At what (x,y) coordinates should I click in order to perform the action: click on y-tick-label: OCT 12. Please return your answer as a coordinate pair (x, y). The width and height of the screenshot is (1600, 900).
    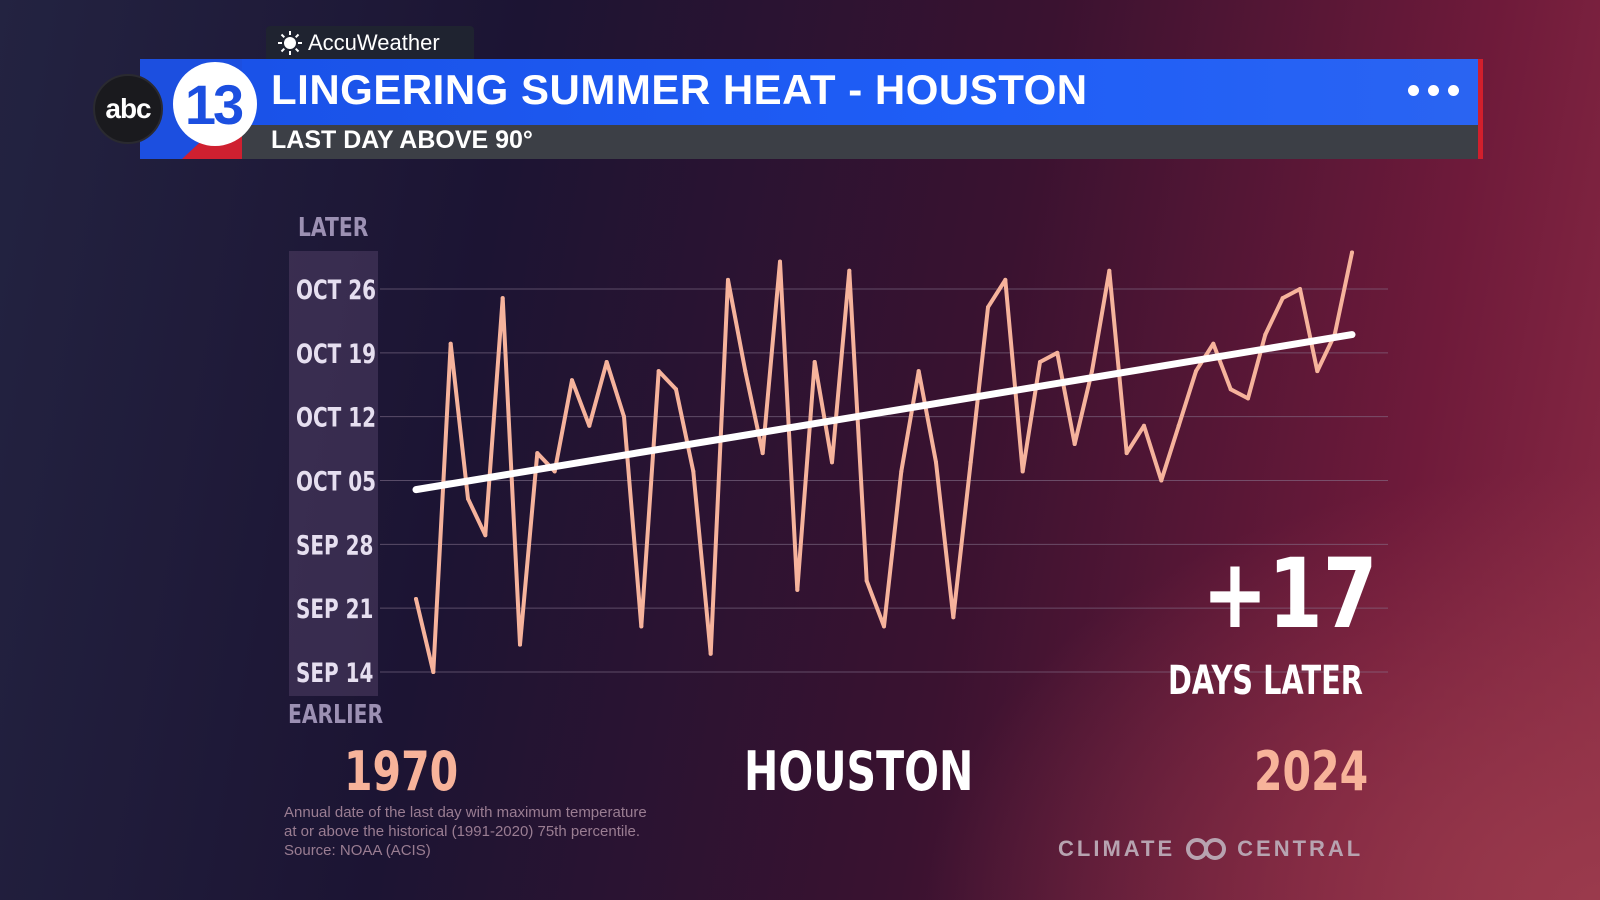
    Looking at the image, I should click on (336, 418).